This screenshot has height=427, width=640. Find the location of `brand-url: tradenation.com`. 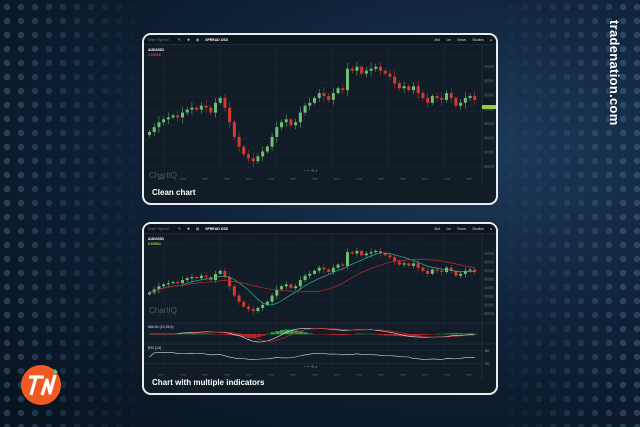

brand-url: tradenation.com is located at coordinates (614, 73).